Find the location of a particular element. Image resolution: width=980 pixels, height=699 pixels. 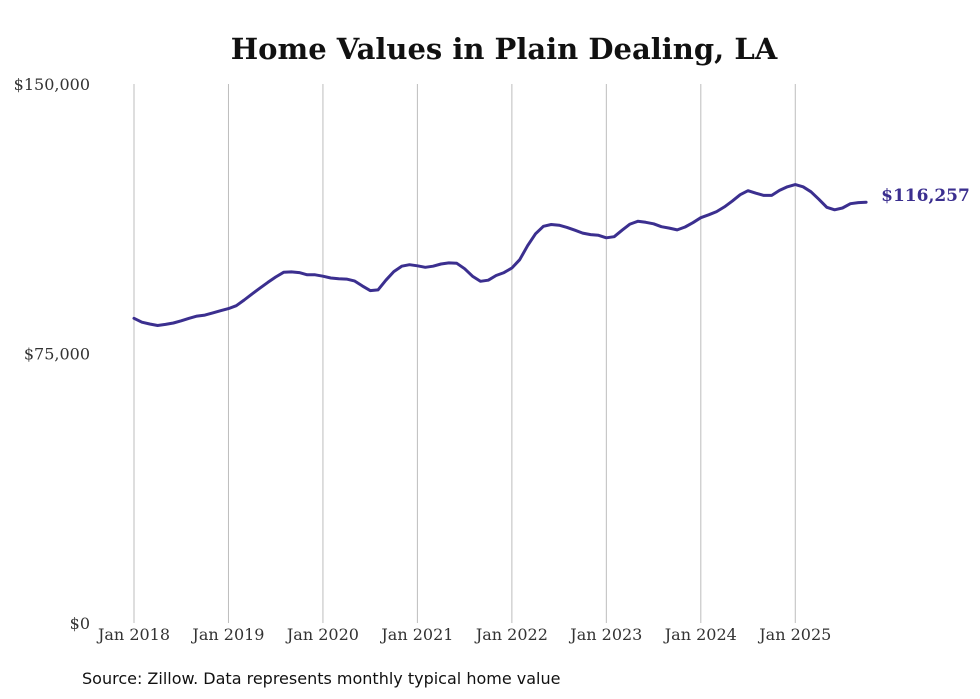

y-tick-label: $75,000 is located at coordinates (57, 354).